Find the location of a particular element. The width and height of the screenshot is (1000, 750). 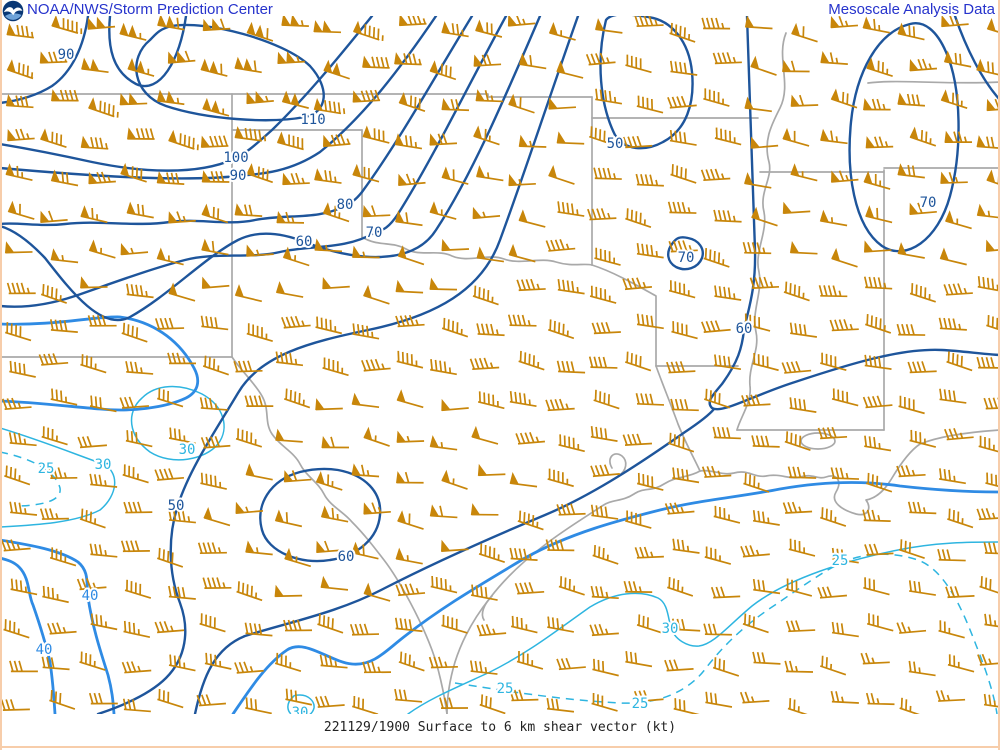

header-right-title: Mesoscale Analysis Data is located at coordinates (911, 9).